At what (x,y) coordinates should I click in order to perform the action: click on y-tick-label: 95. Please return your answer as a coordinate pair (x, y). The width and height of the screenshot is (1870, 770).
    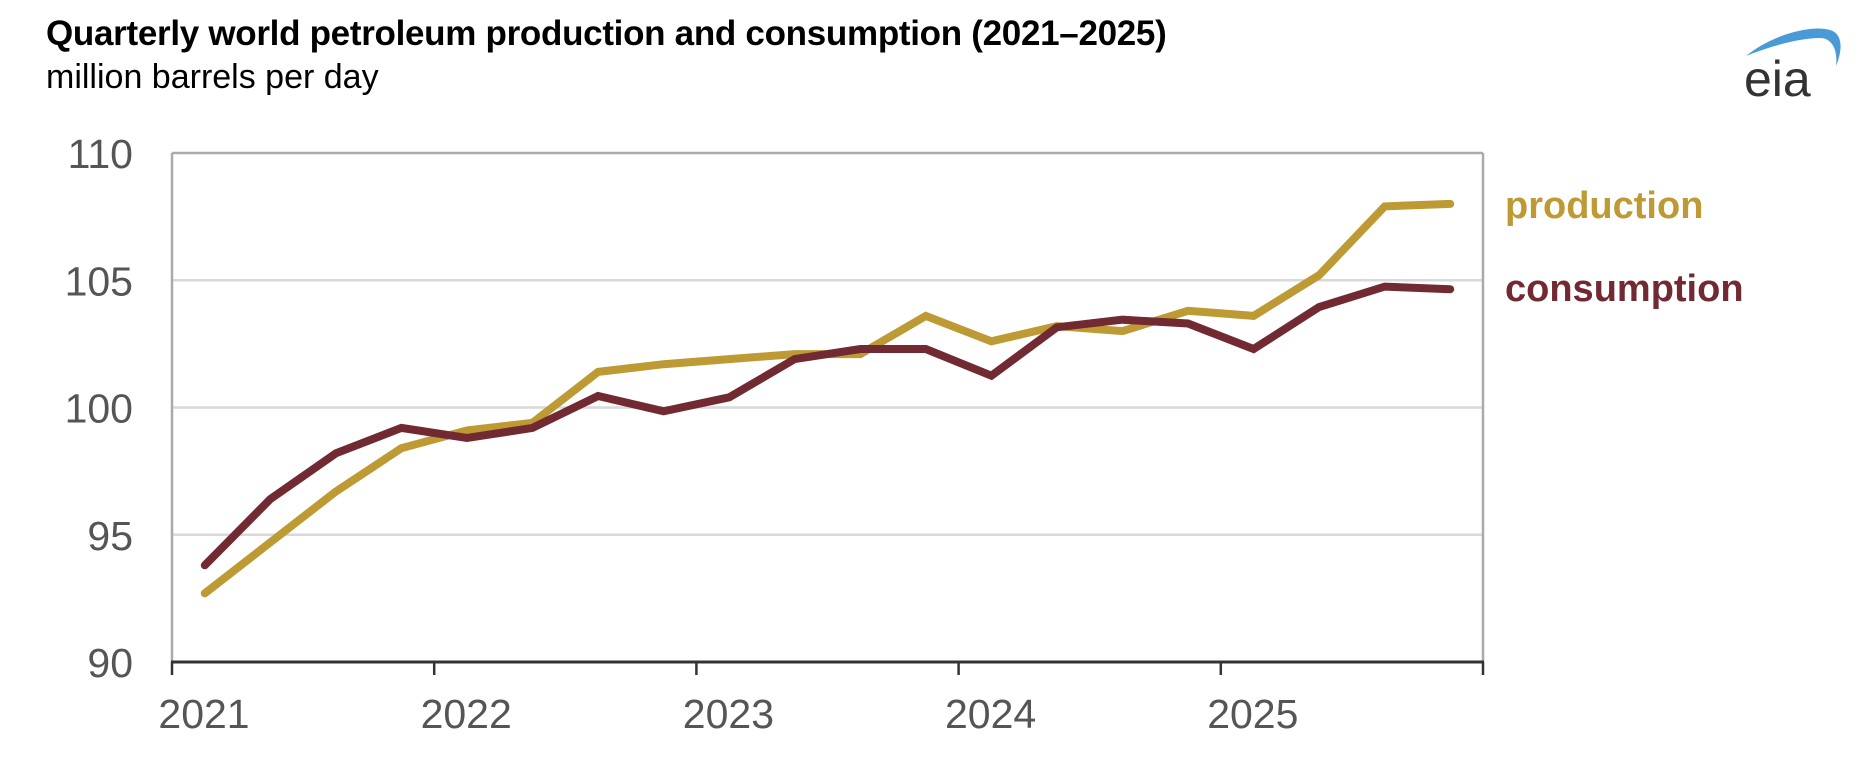
    Looking at the image, I should click on (110, 536).